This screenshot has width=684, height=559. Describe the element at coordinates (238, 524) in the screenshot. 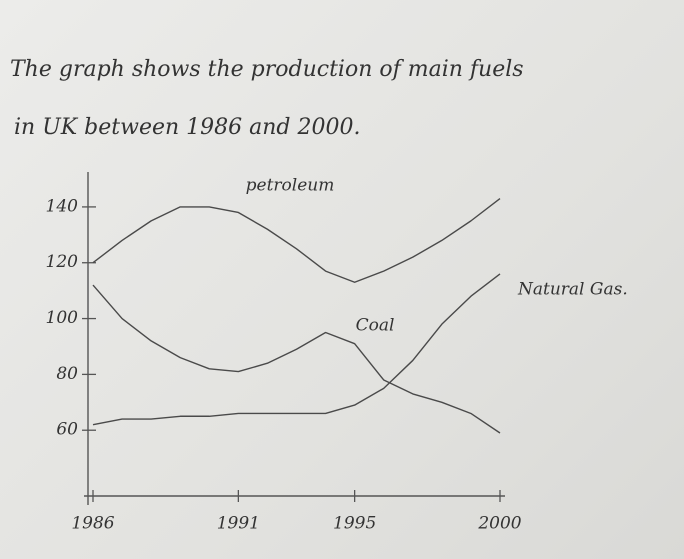

I see `x-tick-label: 1991` at that location.